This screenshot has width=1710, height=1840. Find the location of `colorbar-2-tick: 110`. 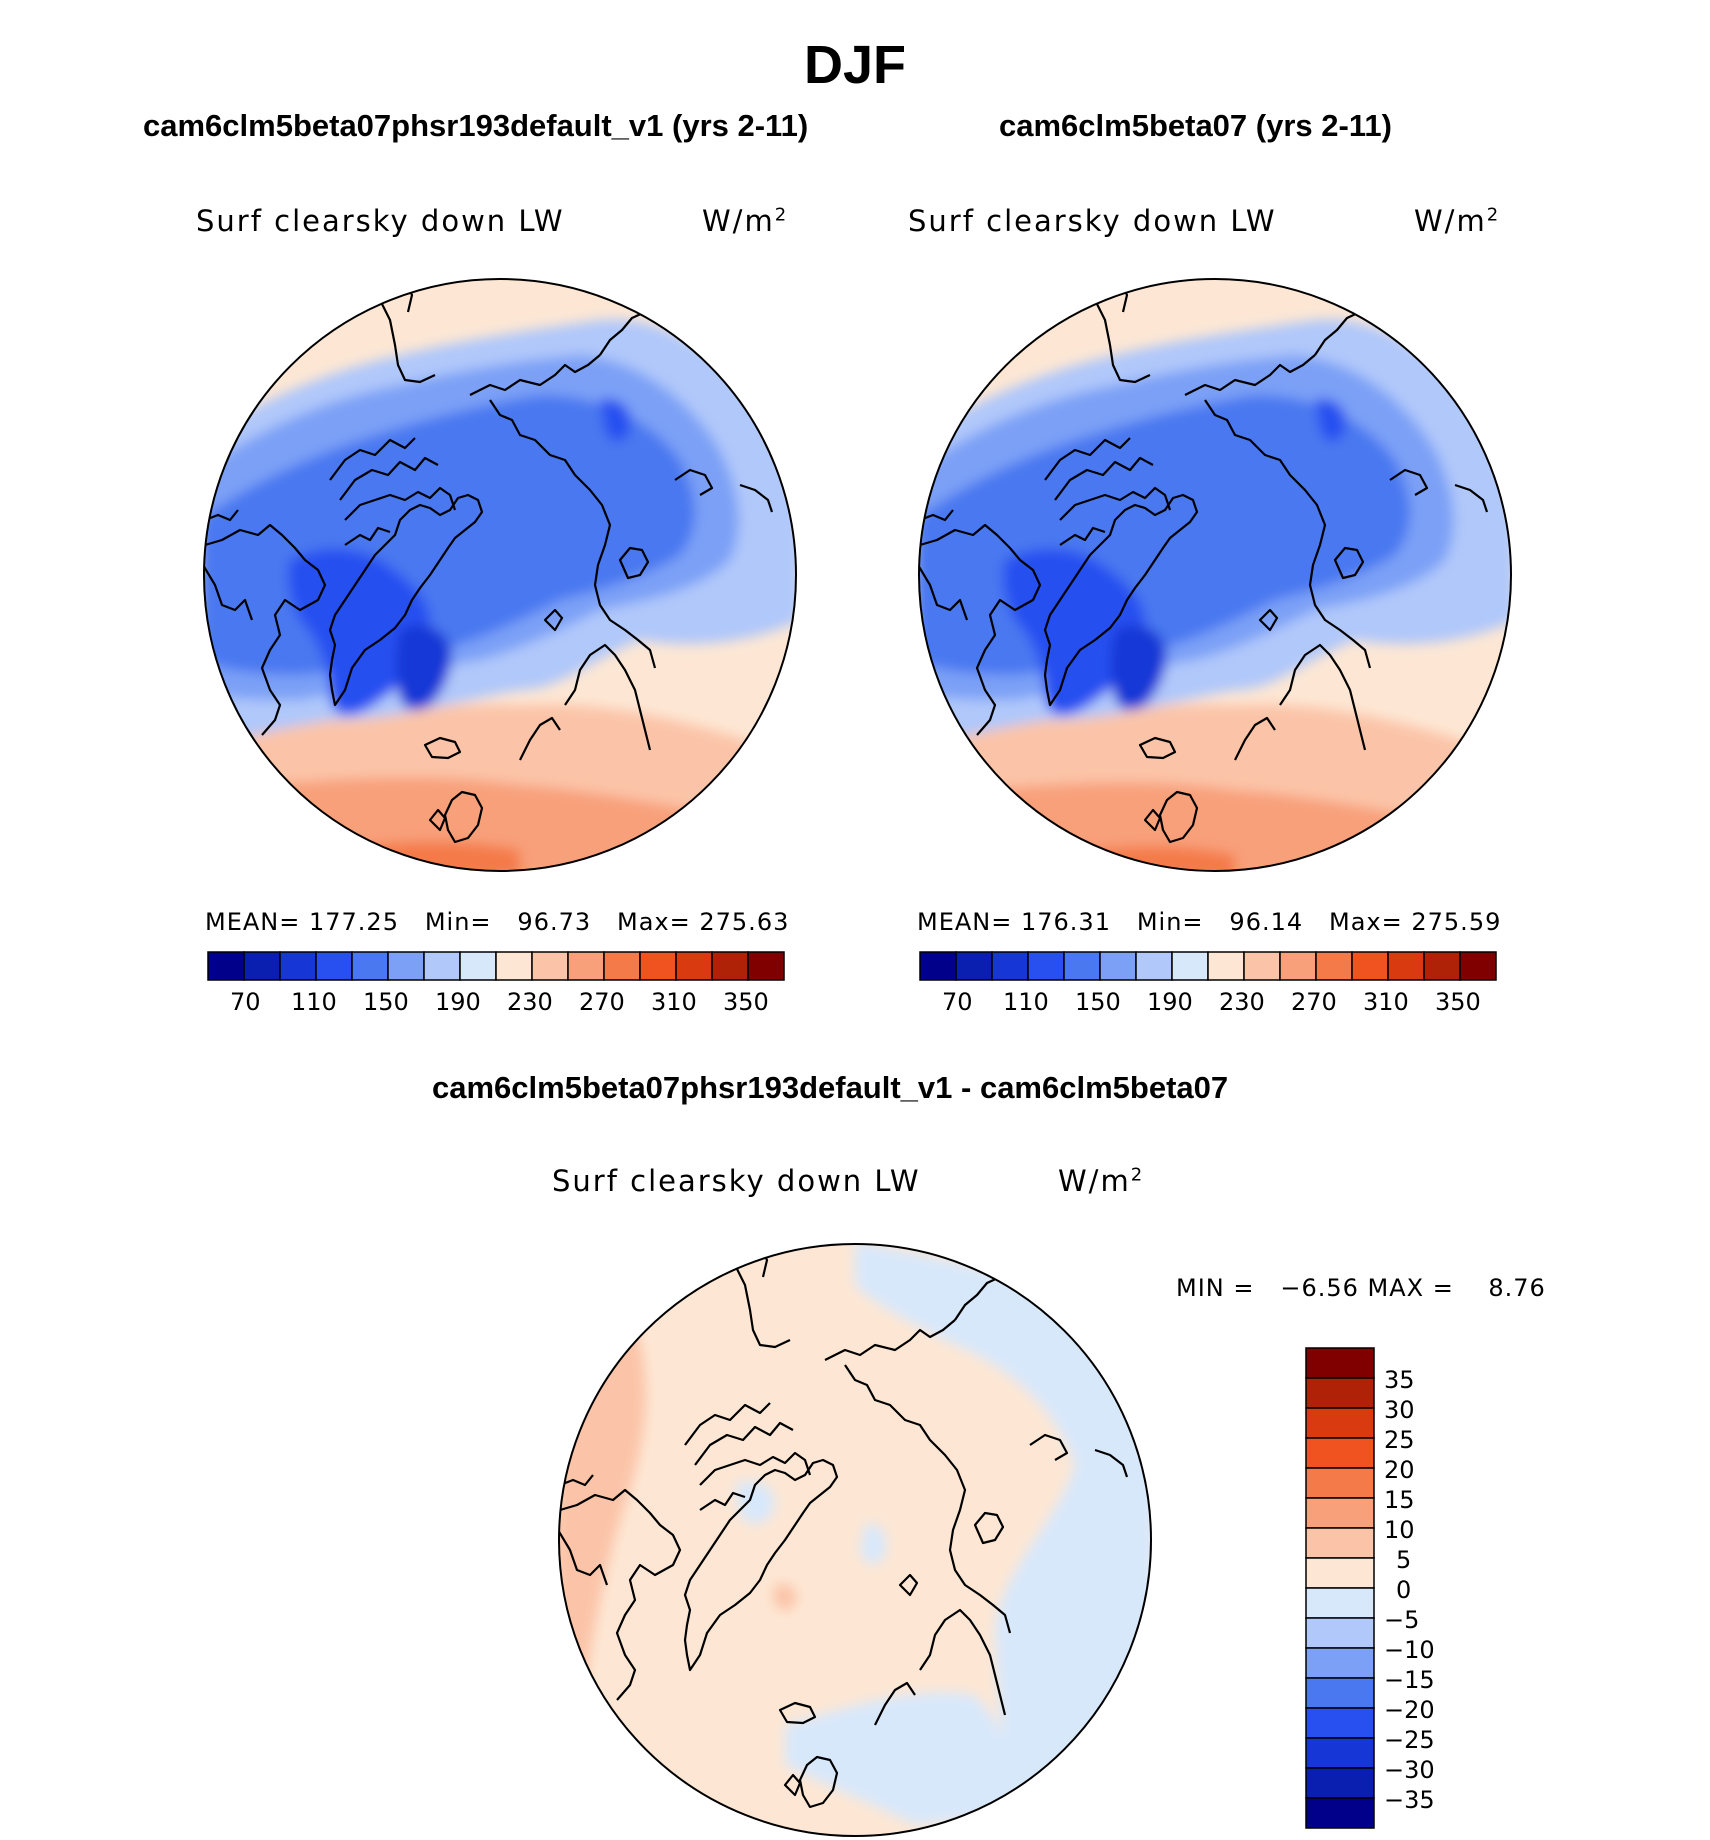

colorbar-2-tick: 110 is located at coordinates (1026, 1002).